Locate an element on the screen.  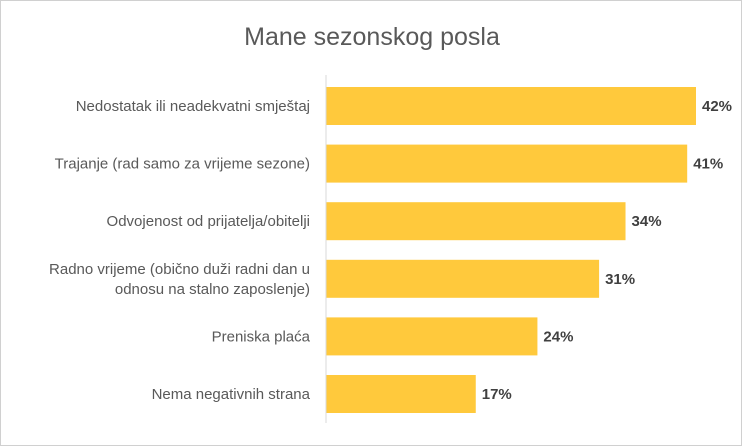
data-label: 41% is located at coordinates (708, 164).